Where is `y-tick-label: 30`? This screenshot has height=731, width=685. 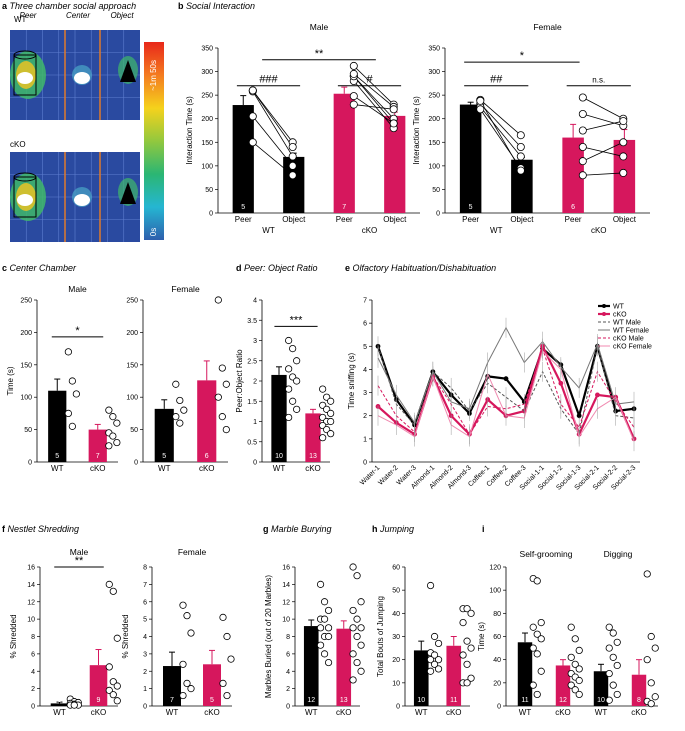
y-tick-label: 30 is located at coordinates (396, 637).